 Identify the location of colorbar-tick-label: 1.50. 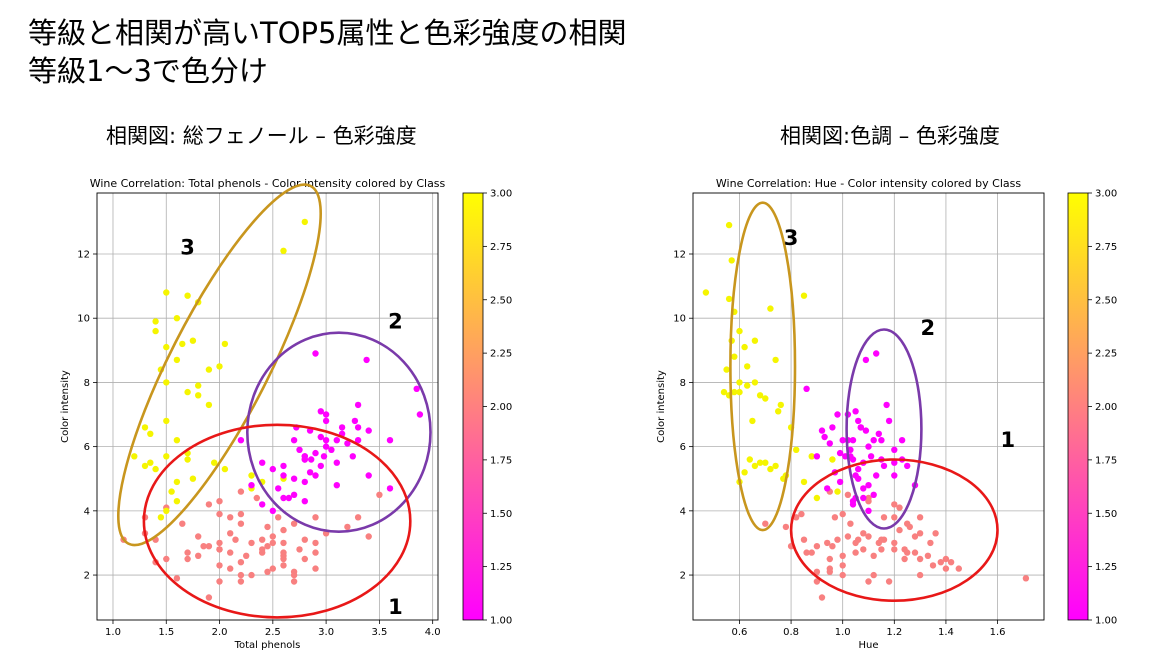
(1106, 514).